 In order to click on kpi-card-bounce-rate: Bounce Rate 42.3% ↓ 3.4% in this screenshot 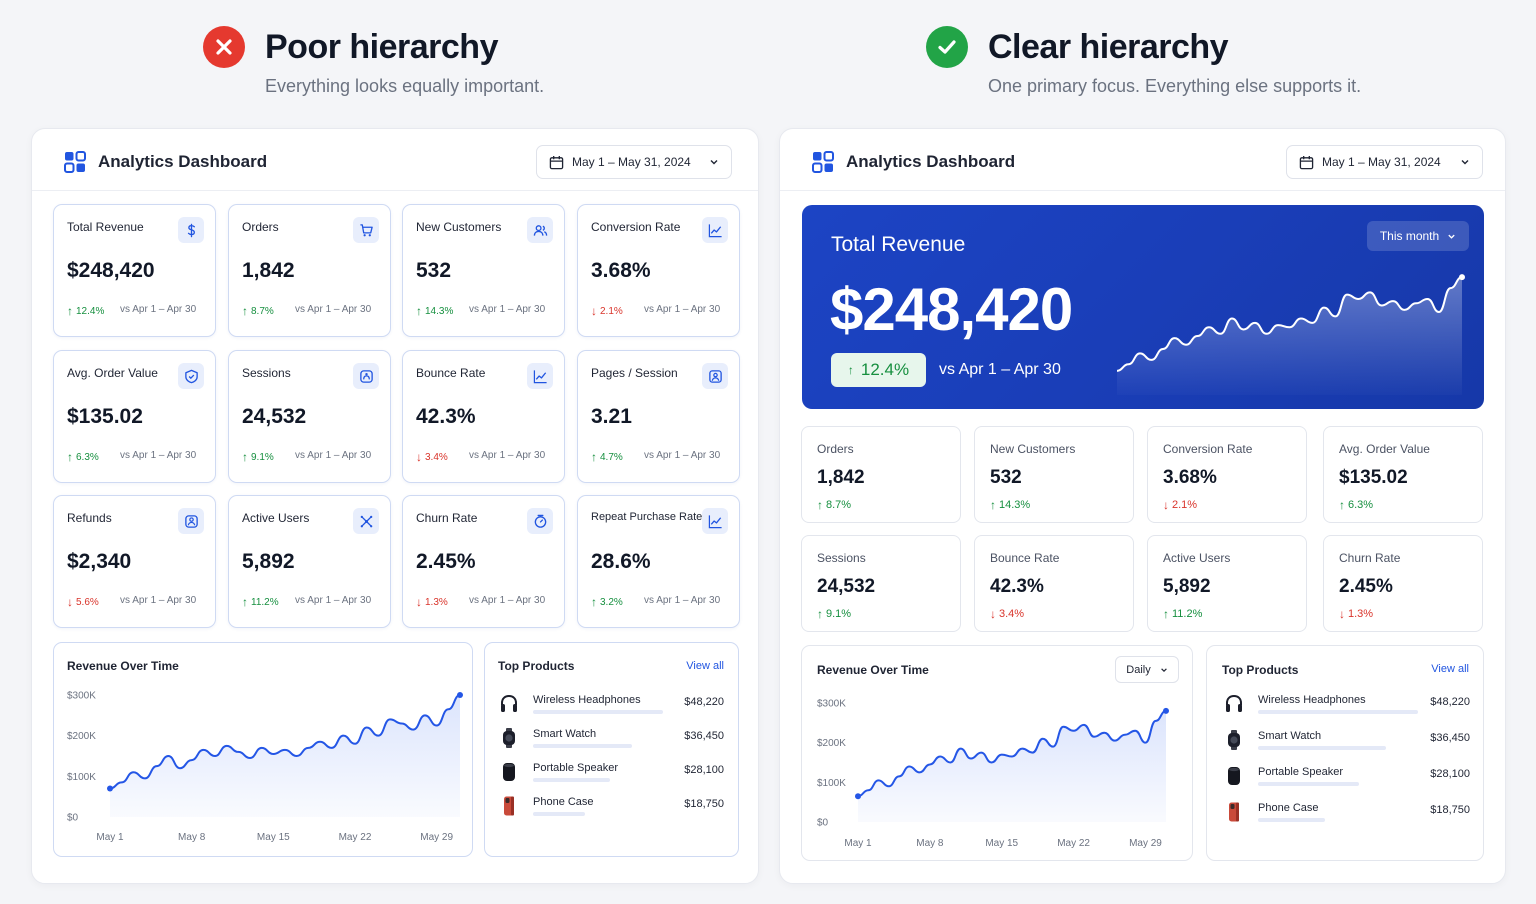, I will do `click(1054, 583)`.